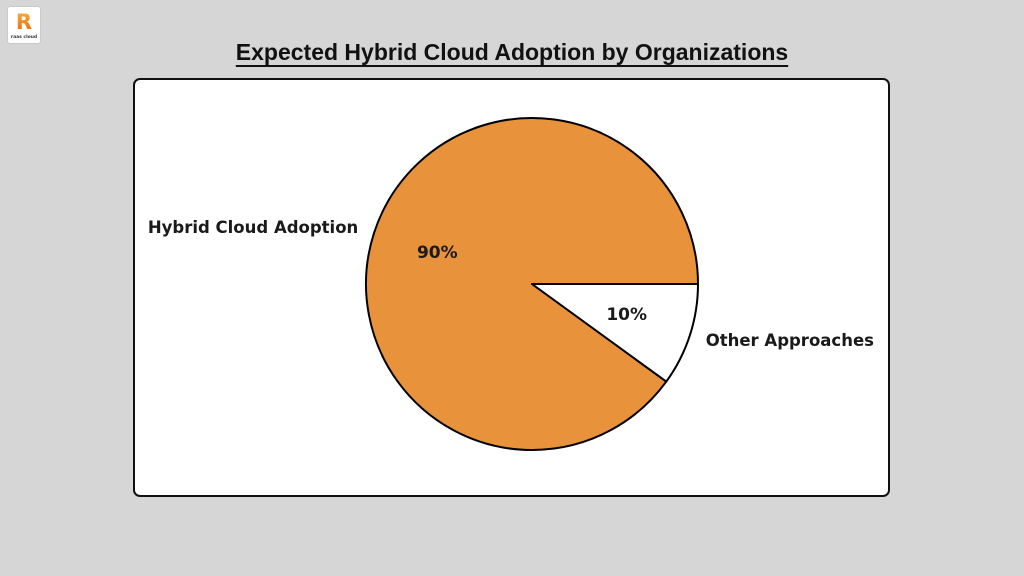 The height and width of the screenshot is (576, 1024). I want to click on pie-pct-label-1: 10%, so click(626, 315).